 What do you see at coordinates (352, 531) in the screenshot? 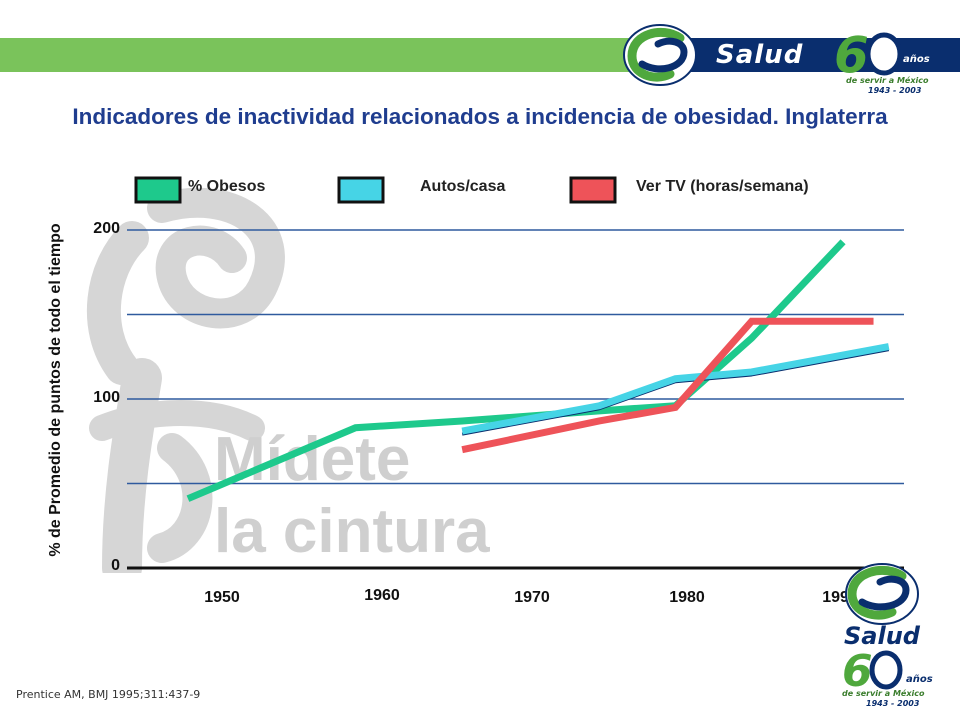
I see `watermark-line2: la cintura` at bounding box center [352, 531].